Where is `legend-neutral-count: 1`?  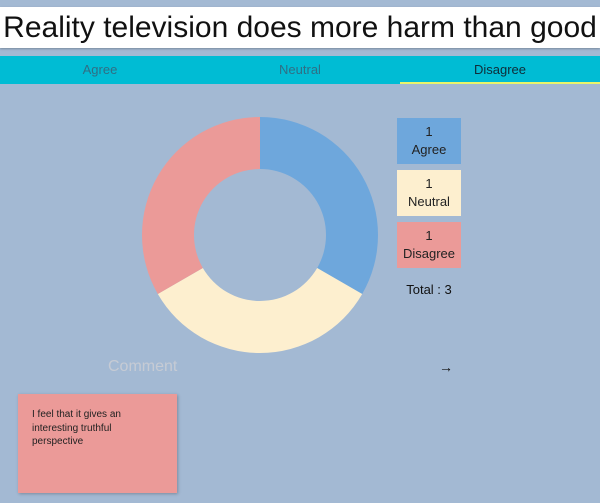 legend-neutral-count: 1 is located at coordinates (429, 184).